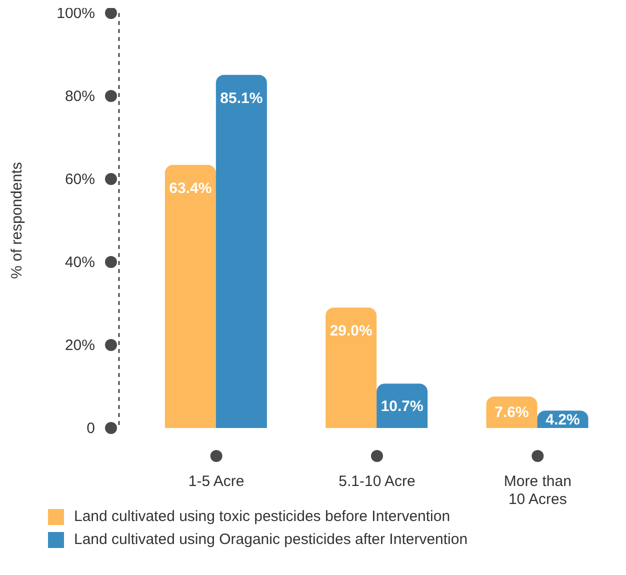 Image resolution: width=626 pixels, height=575 pixels. I want to click on y-tick-label: 60%, so click(79, 179).